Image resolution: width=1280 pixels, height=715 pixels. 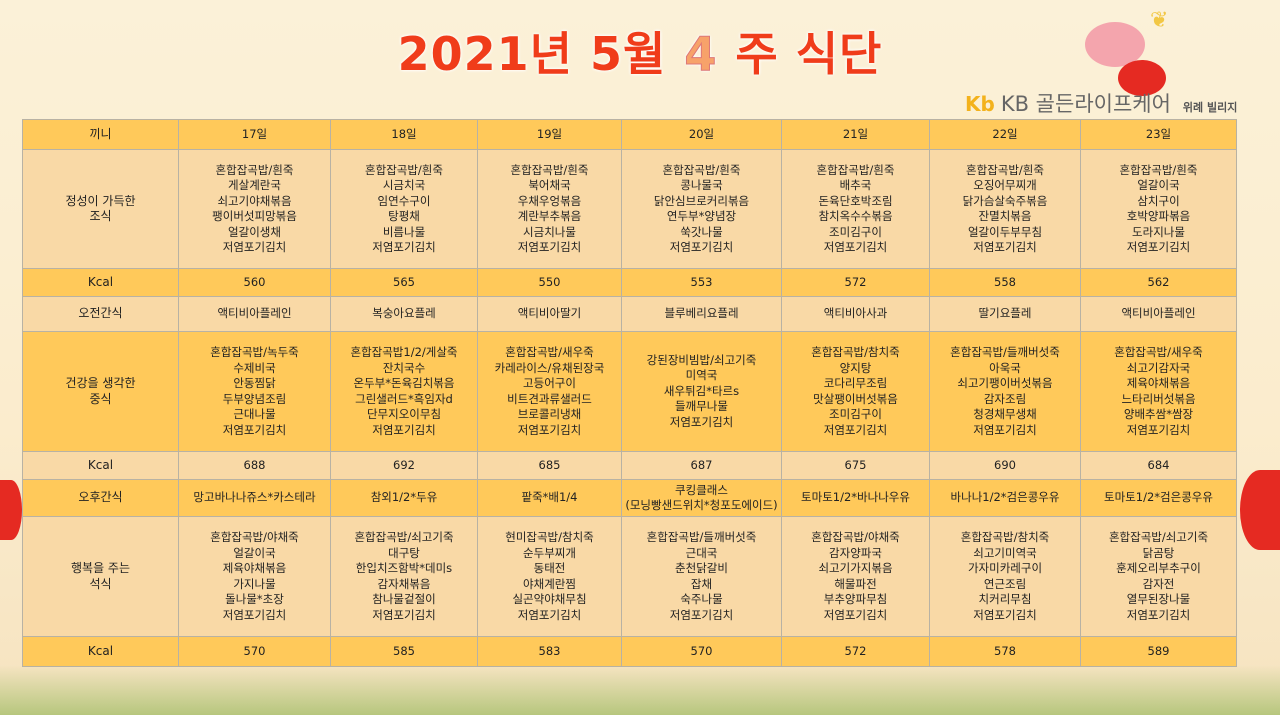 I want to click on kcal-cell: 565, so click(x=404, y=282).